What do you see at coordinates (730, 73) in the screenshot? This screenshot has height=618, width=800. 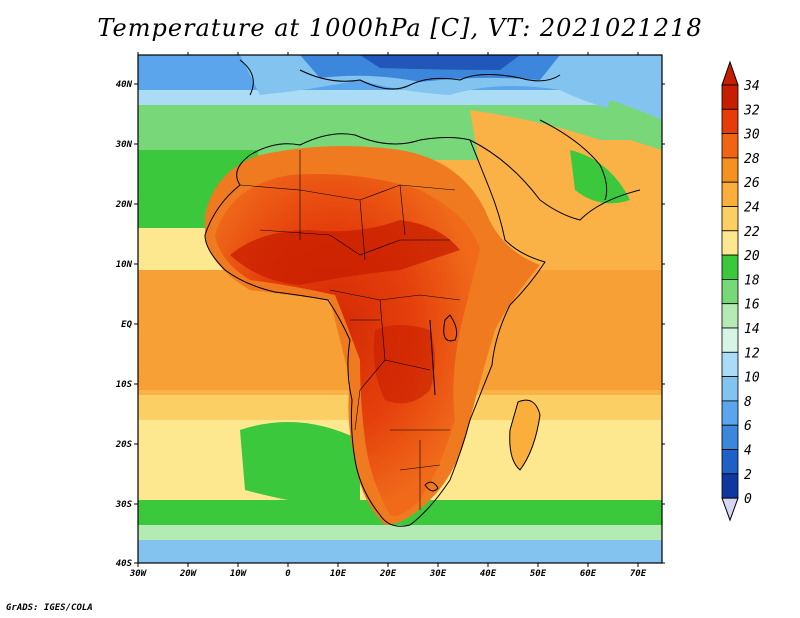 I see `colorbar-top-arrow` at bounding box center [730, 73].